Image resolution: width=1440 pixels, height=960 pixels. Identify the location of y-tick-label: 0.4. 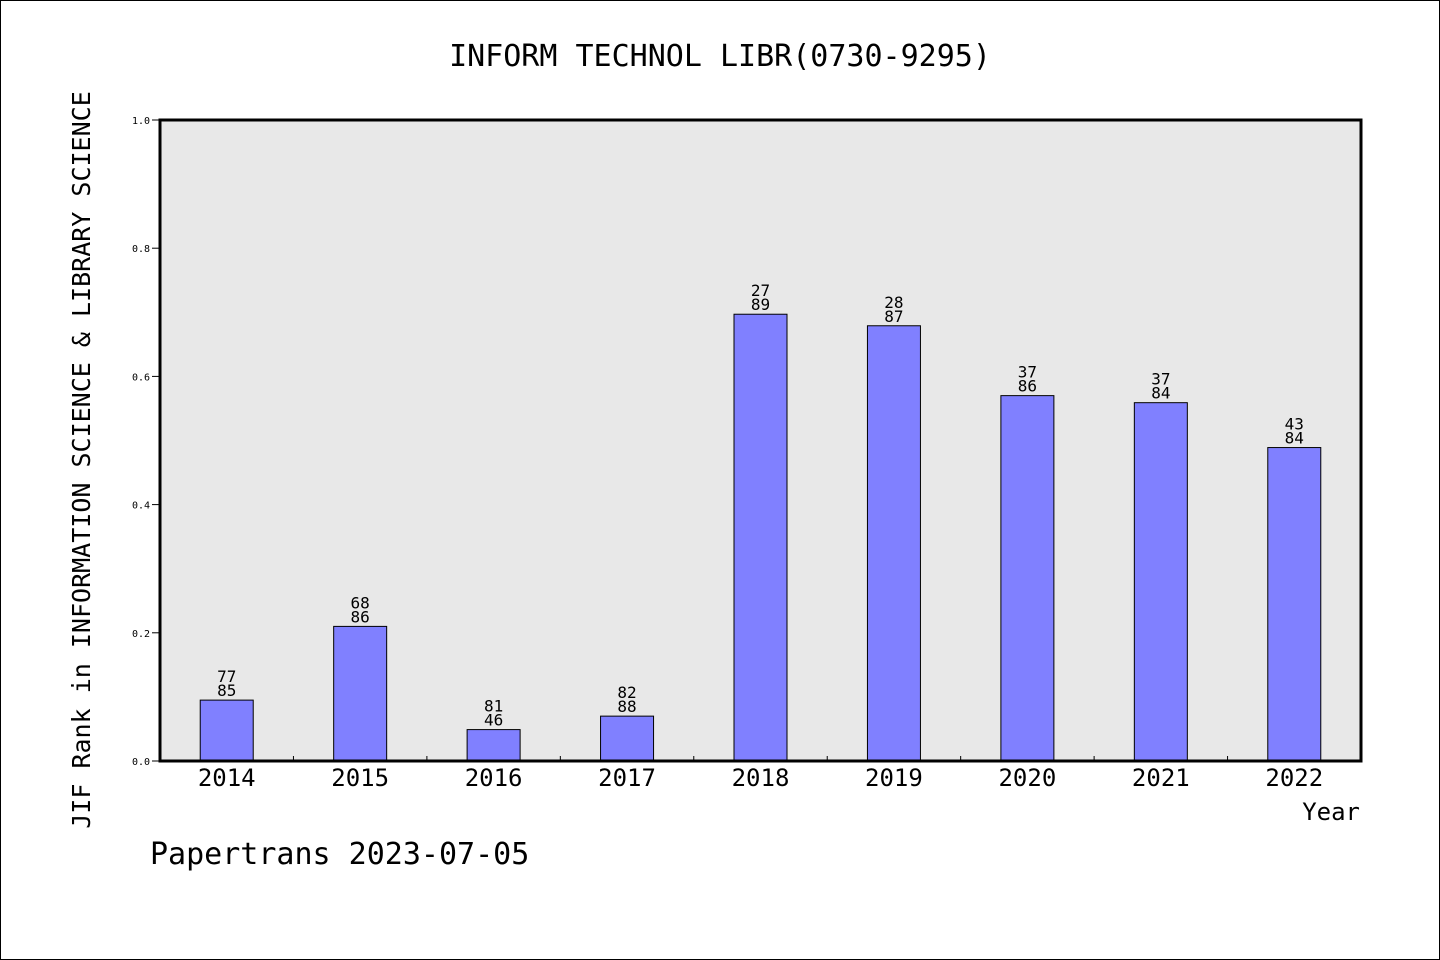
(141, 506).